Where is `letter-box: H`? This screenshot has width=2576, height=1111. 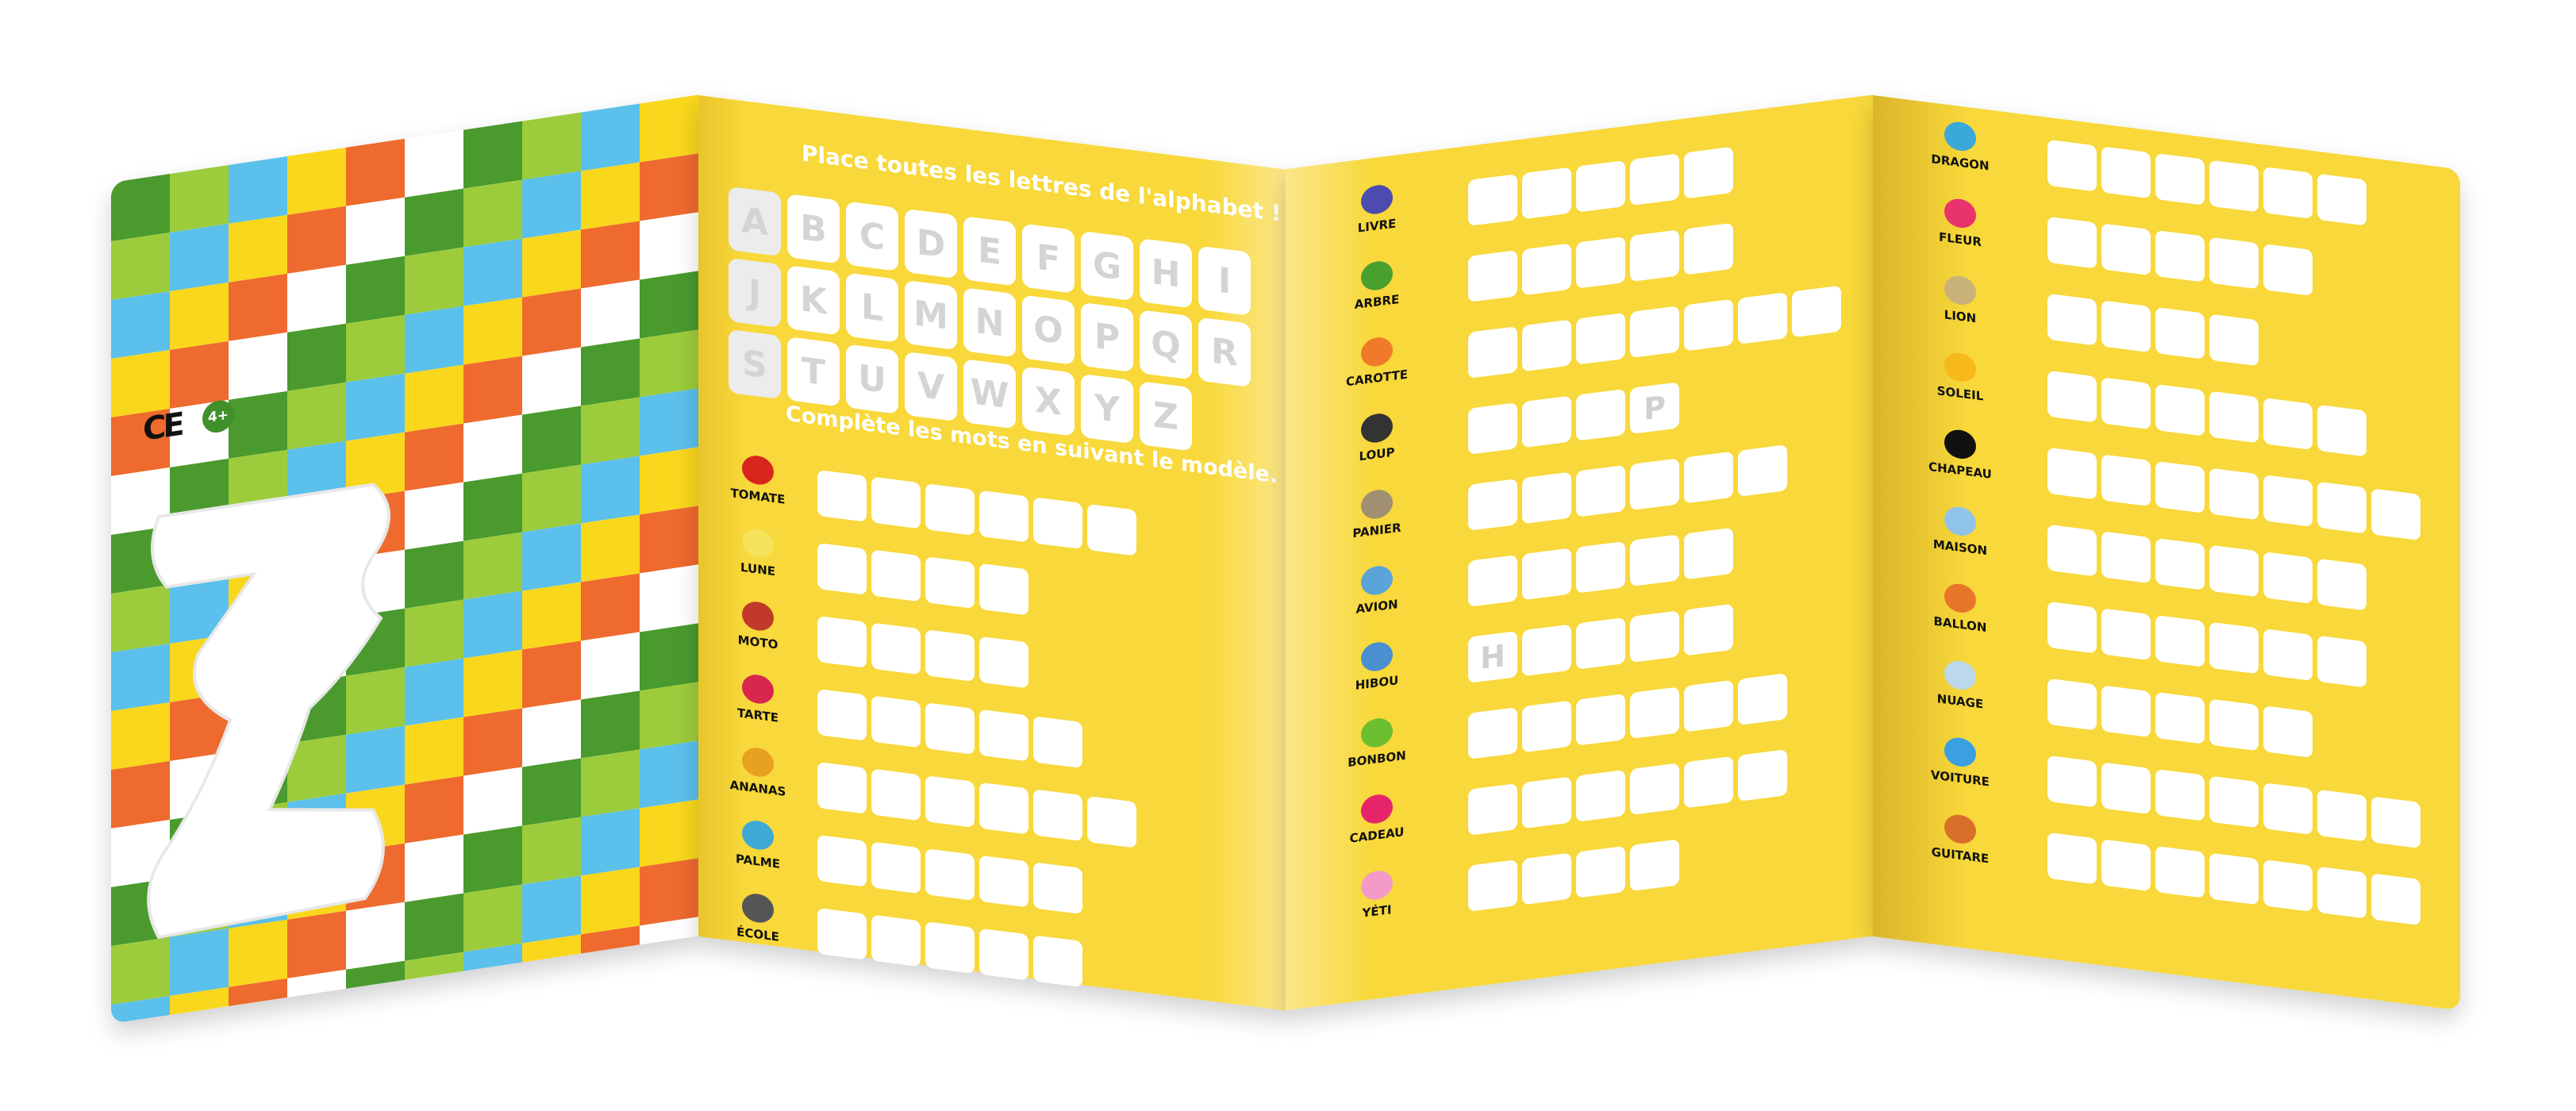
letter-box: H is located at coordinates (1492, 657).